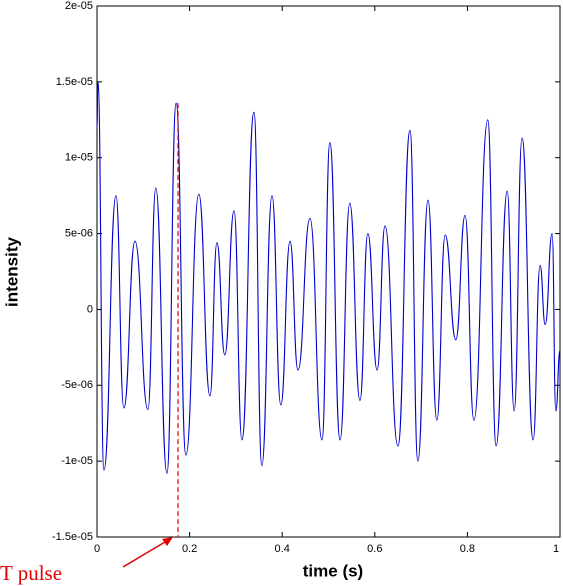 This screenshot has height=586, width=563. Describe the element at coordinates (72, 537) in the screenshot. I see `y-tick-label: -1.5e-05` at that location.